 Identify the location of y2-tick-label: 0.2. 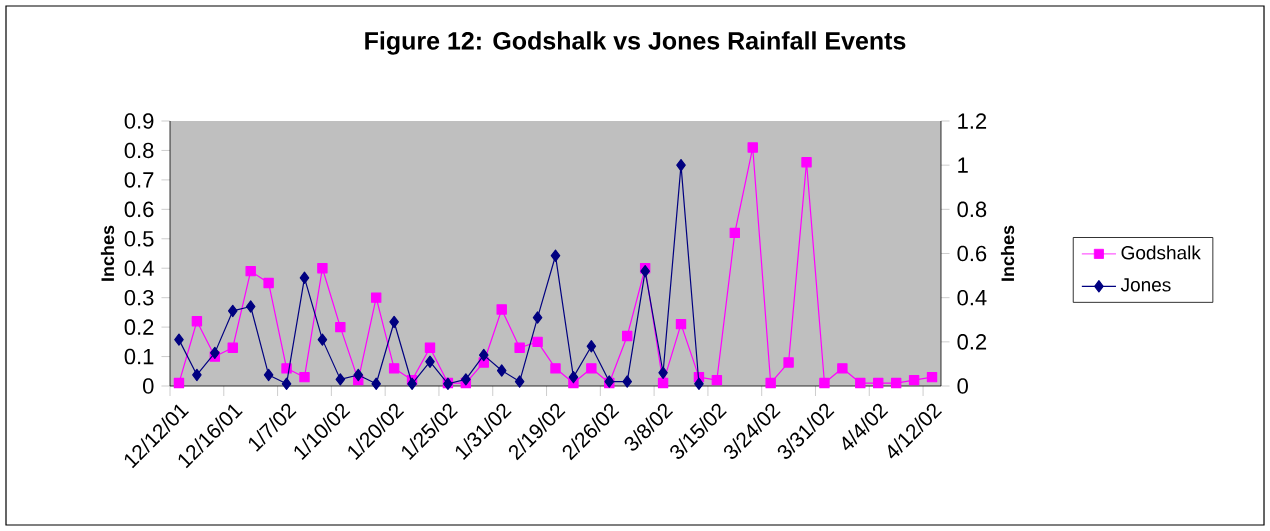
(972, 342).